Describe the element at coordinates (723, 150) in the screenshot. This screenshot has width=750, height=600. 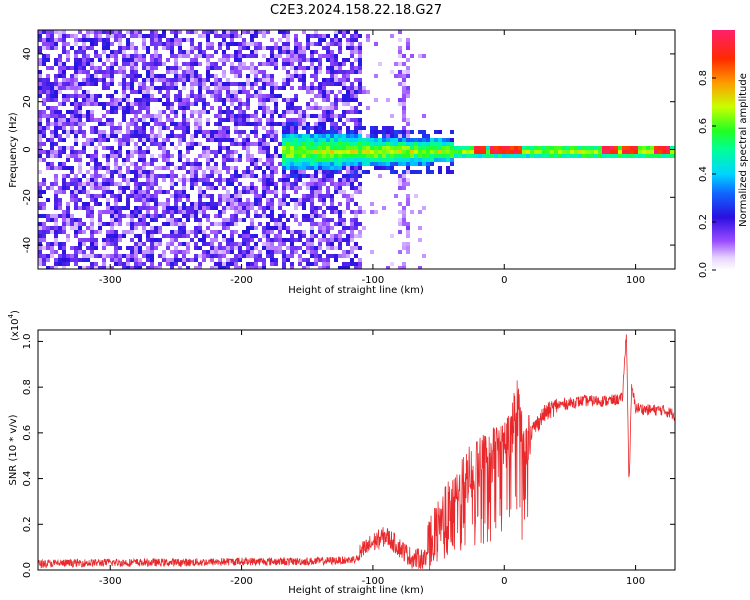
I see `colorbar-gradient` at that location.